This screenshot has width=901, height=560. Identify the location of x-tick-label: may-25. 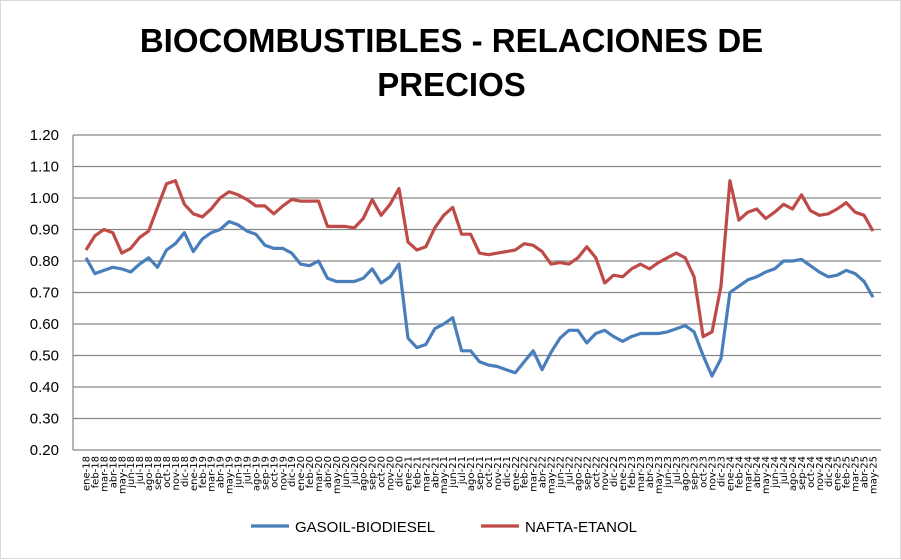
(874, 475).